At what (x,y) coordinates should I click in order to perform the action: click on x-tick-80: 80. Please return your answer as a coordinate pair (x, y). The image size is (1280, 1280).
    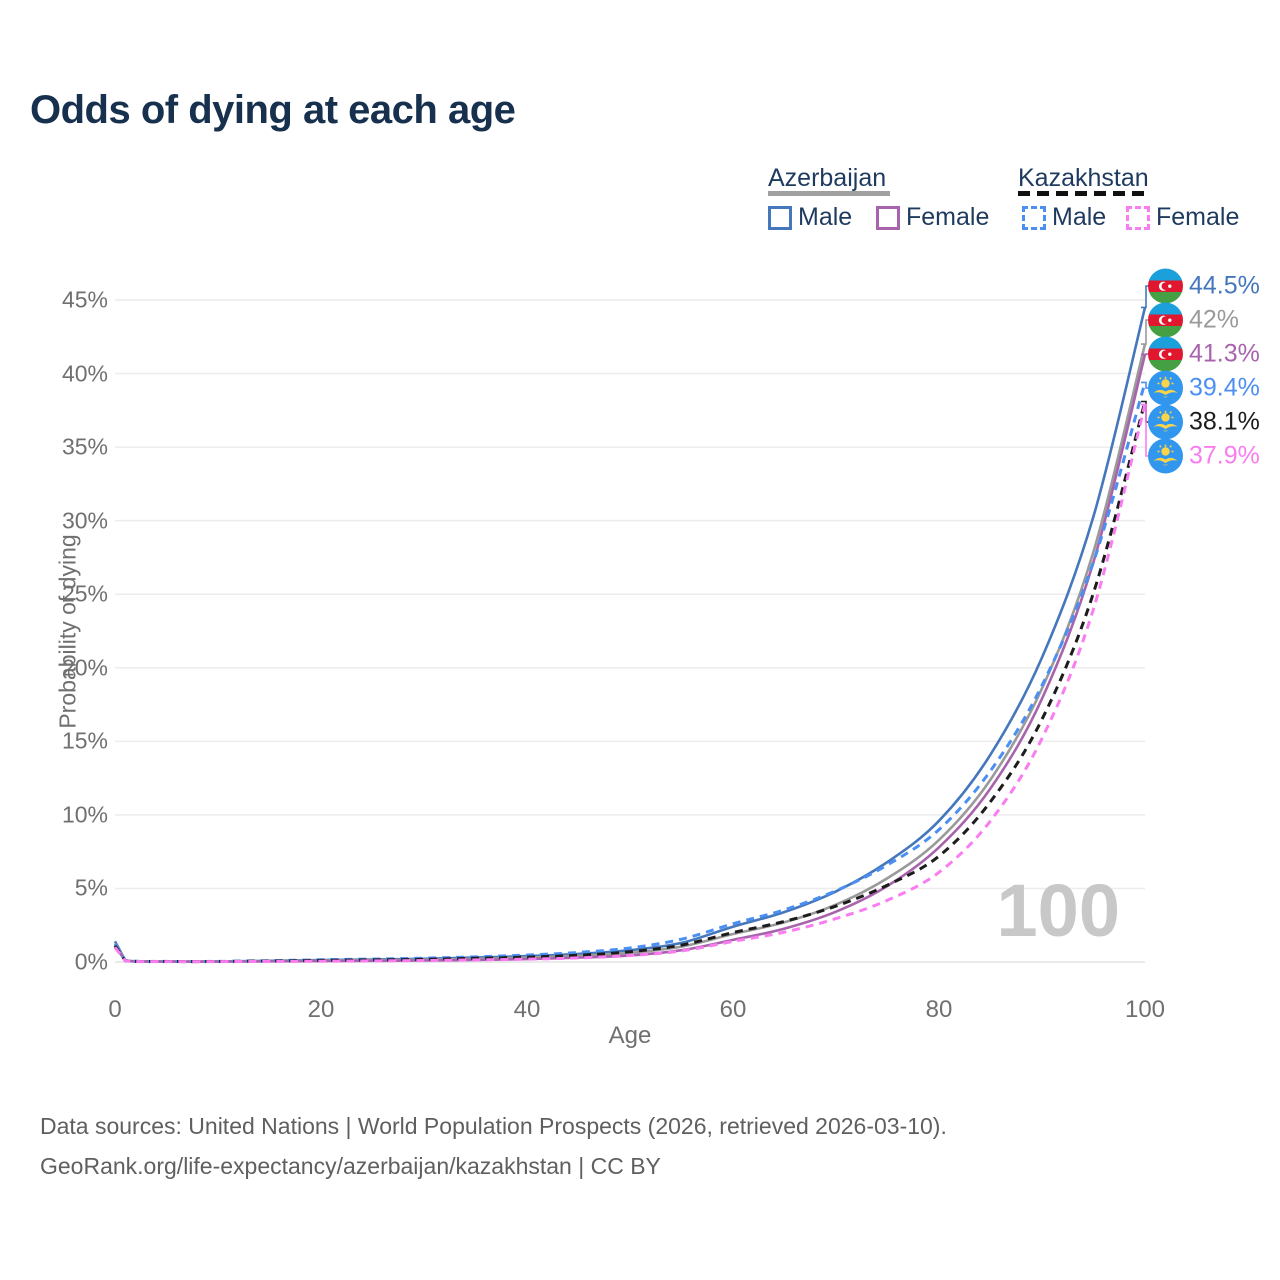
    Looking at the image, I should click on (939, 1009).